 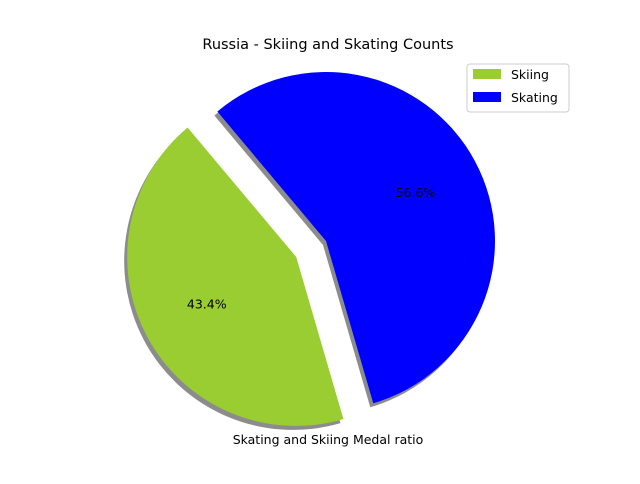 I want to click on legend-swatch-skating, so click(x=487, y=97).